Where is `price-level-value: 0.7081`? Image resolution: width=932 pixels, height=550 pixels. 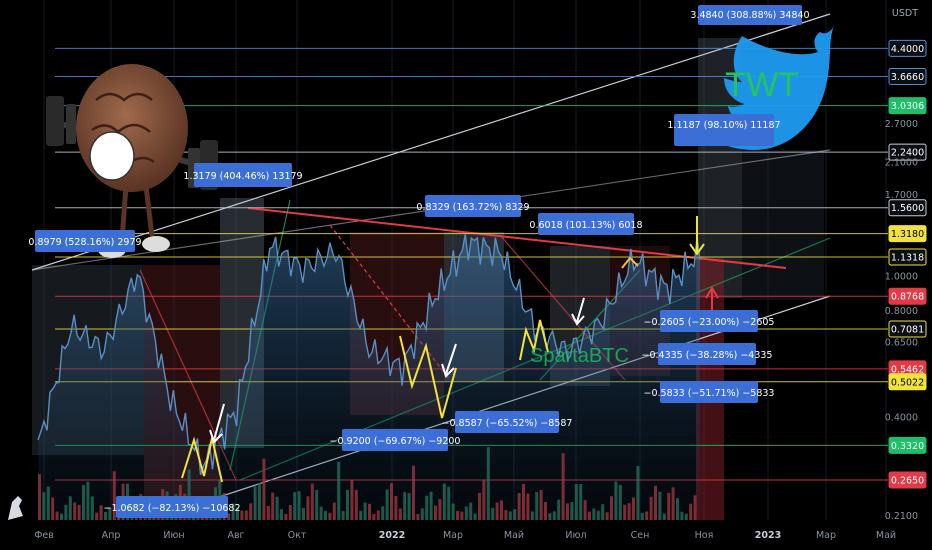
price-level-value: 0.7081 is located at coordinates (907, 330).